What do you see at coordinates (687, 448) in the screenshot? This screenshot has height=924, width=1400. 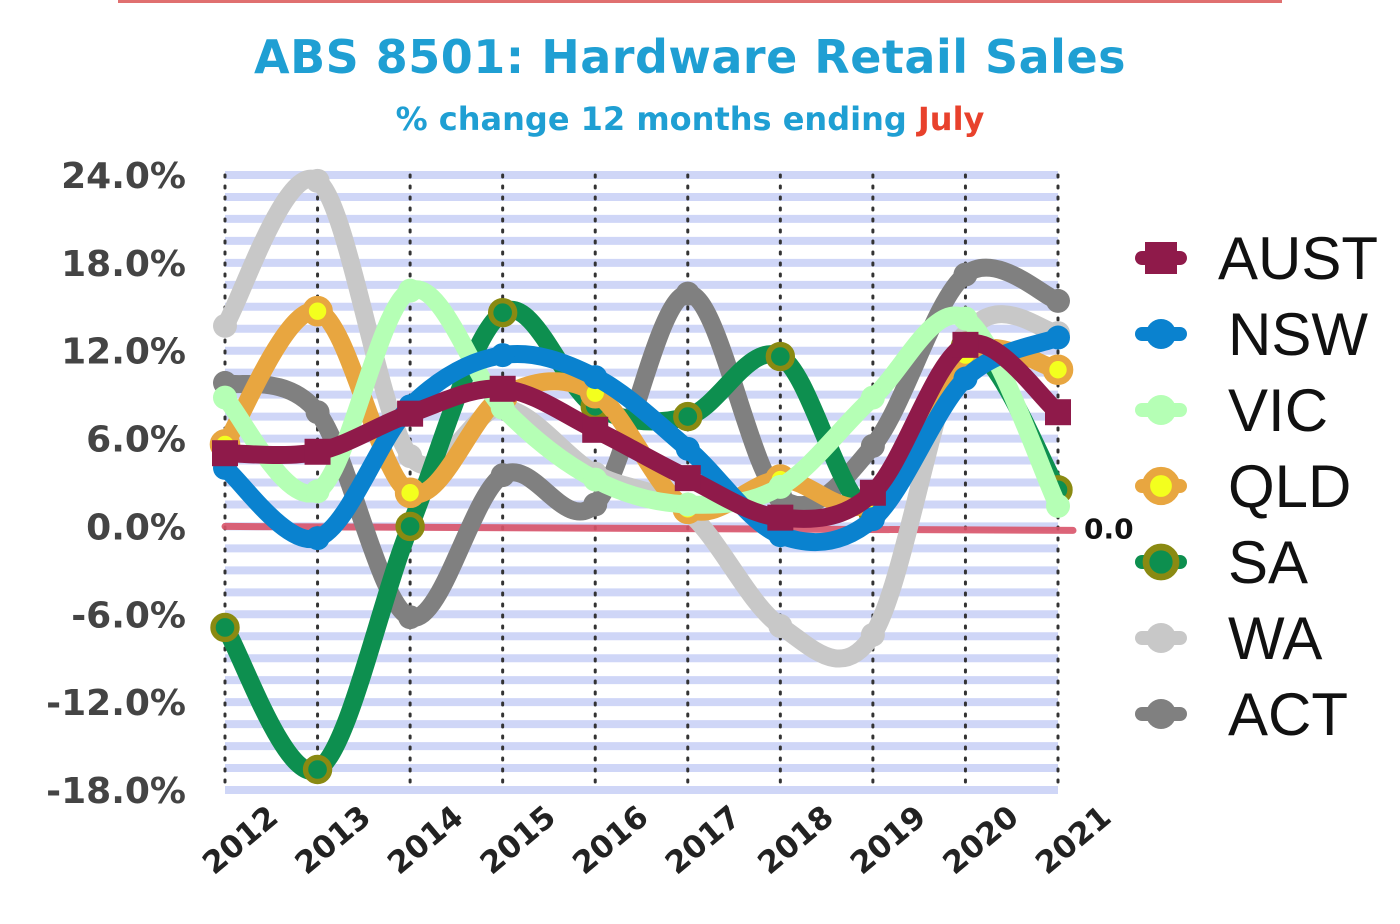 I see `point-nsw-2017` at bounding box center [687, 448].